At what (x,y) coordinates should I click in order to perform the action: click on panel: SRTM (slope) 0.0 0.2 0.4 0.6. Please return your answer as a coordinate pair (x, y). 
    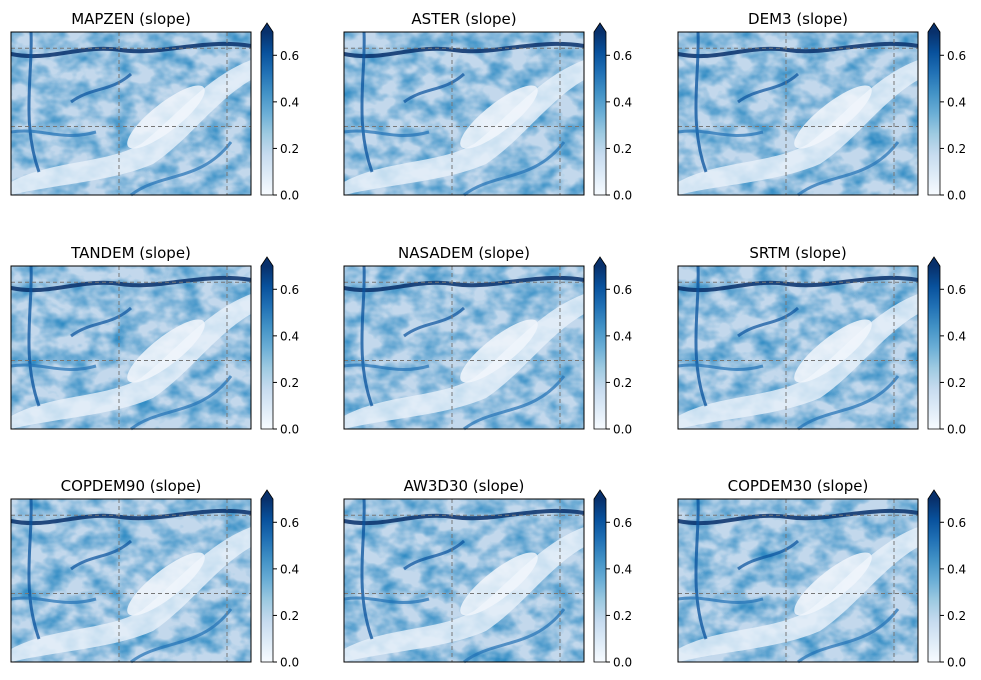
    Looking at the image, I should click on (821, 340).